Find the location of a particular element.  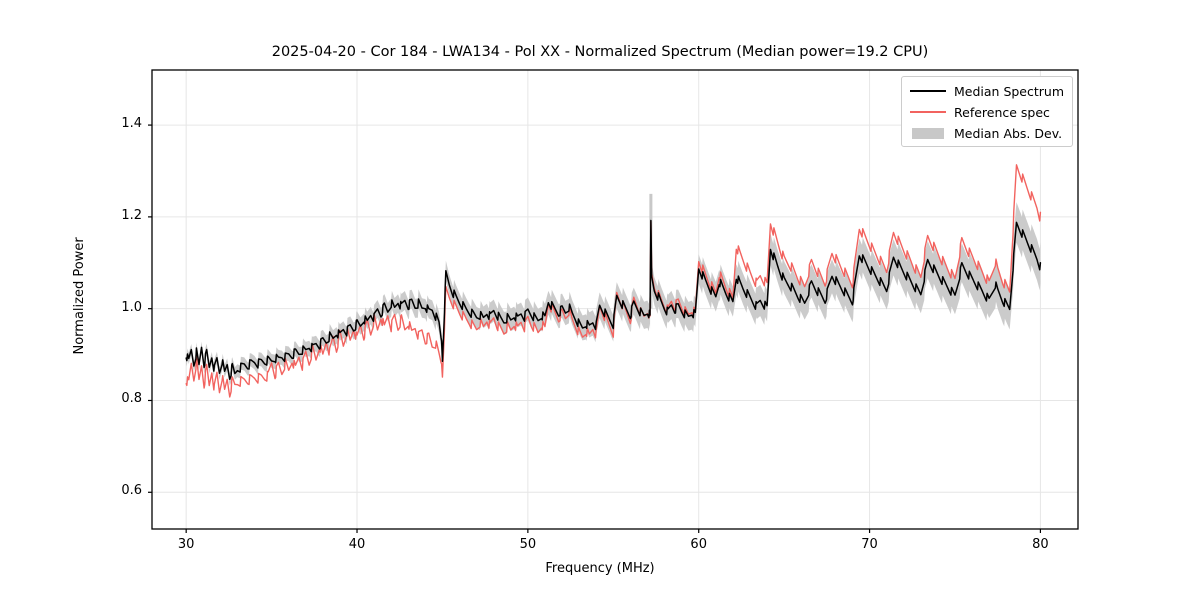

x-tick-label: 30 is located at coordinates (186, 544).